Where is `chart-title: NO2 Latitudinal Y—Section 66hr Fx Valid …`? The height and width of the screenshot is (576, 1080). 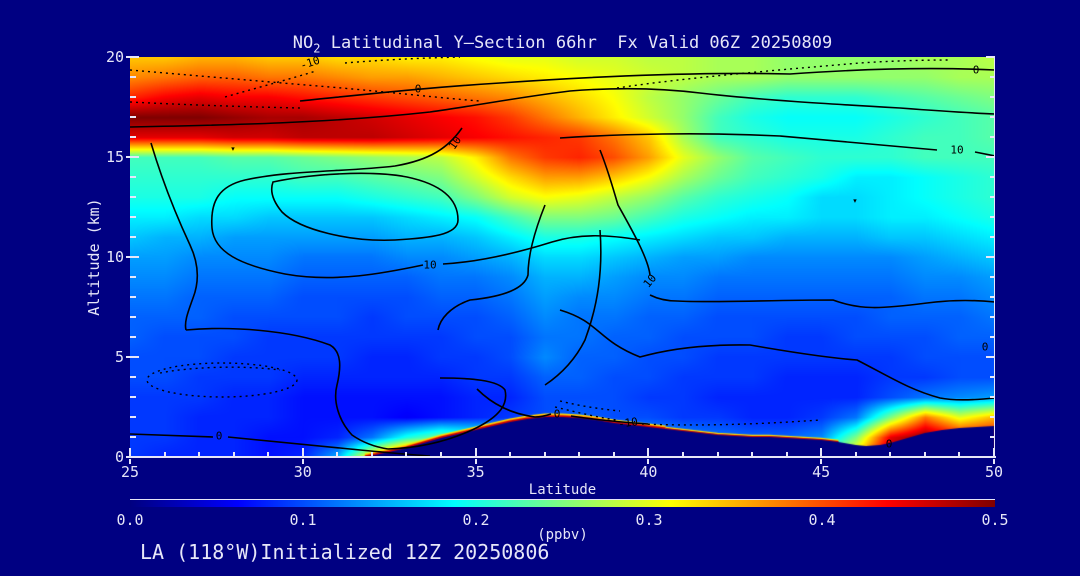 chart-title: NO2 Latitudinal Y—Section 66hr Fx Valid … is located at coordinates (562, 44).